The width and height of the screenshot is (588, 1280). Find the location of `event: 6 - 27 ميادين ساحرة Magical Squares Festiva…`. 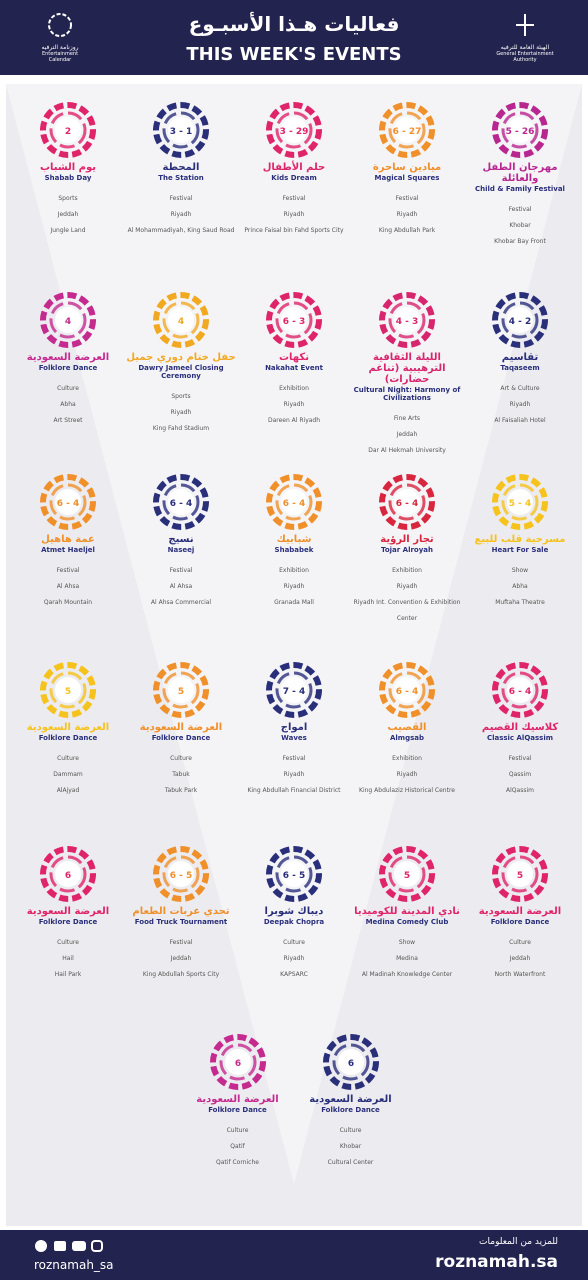

event: 6 - 27 ميادين ساحرة Magical Squares Festiva… is located at coordinates (407, 169).